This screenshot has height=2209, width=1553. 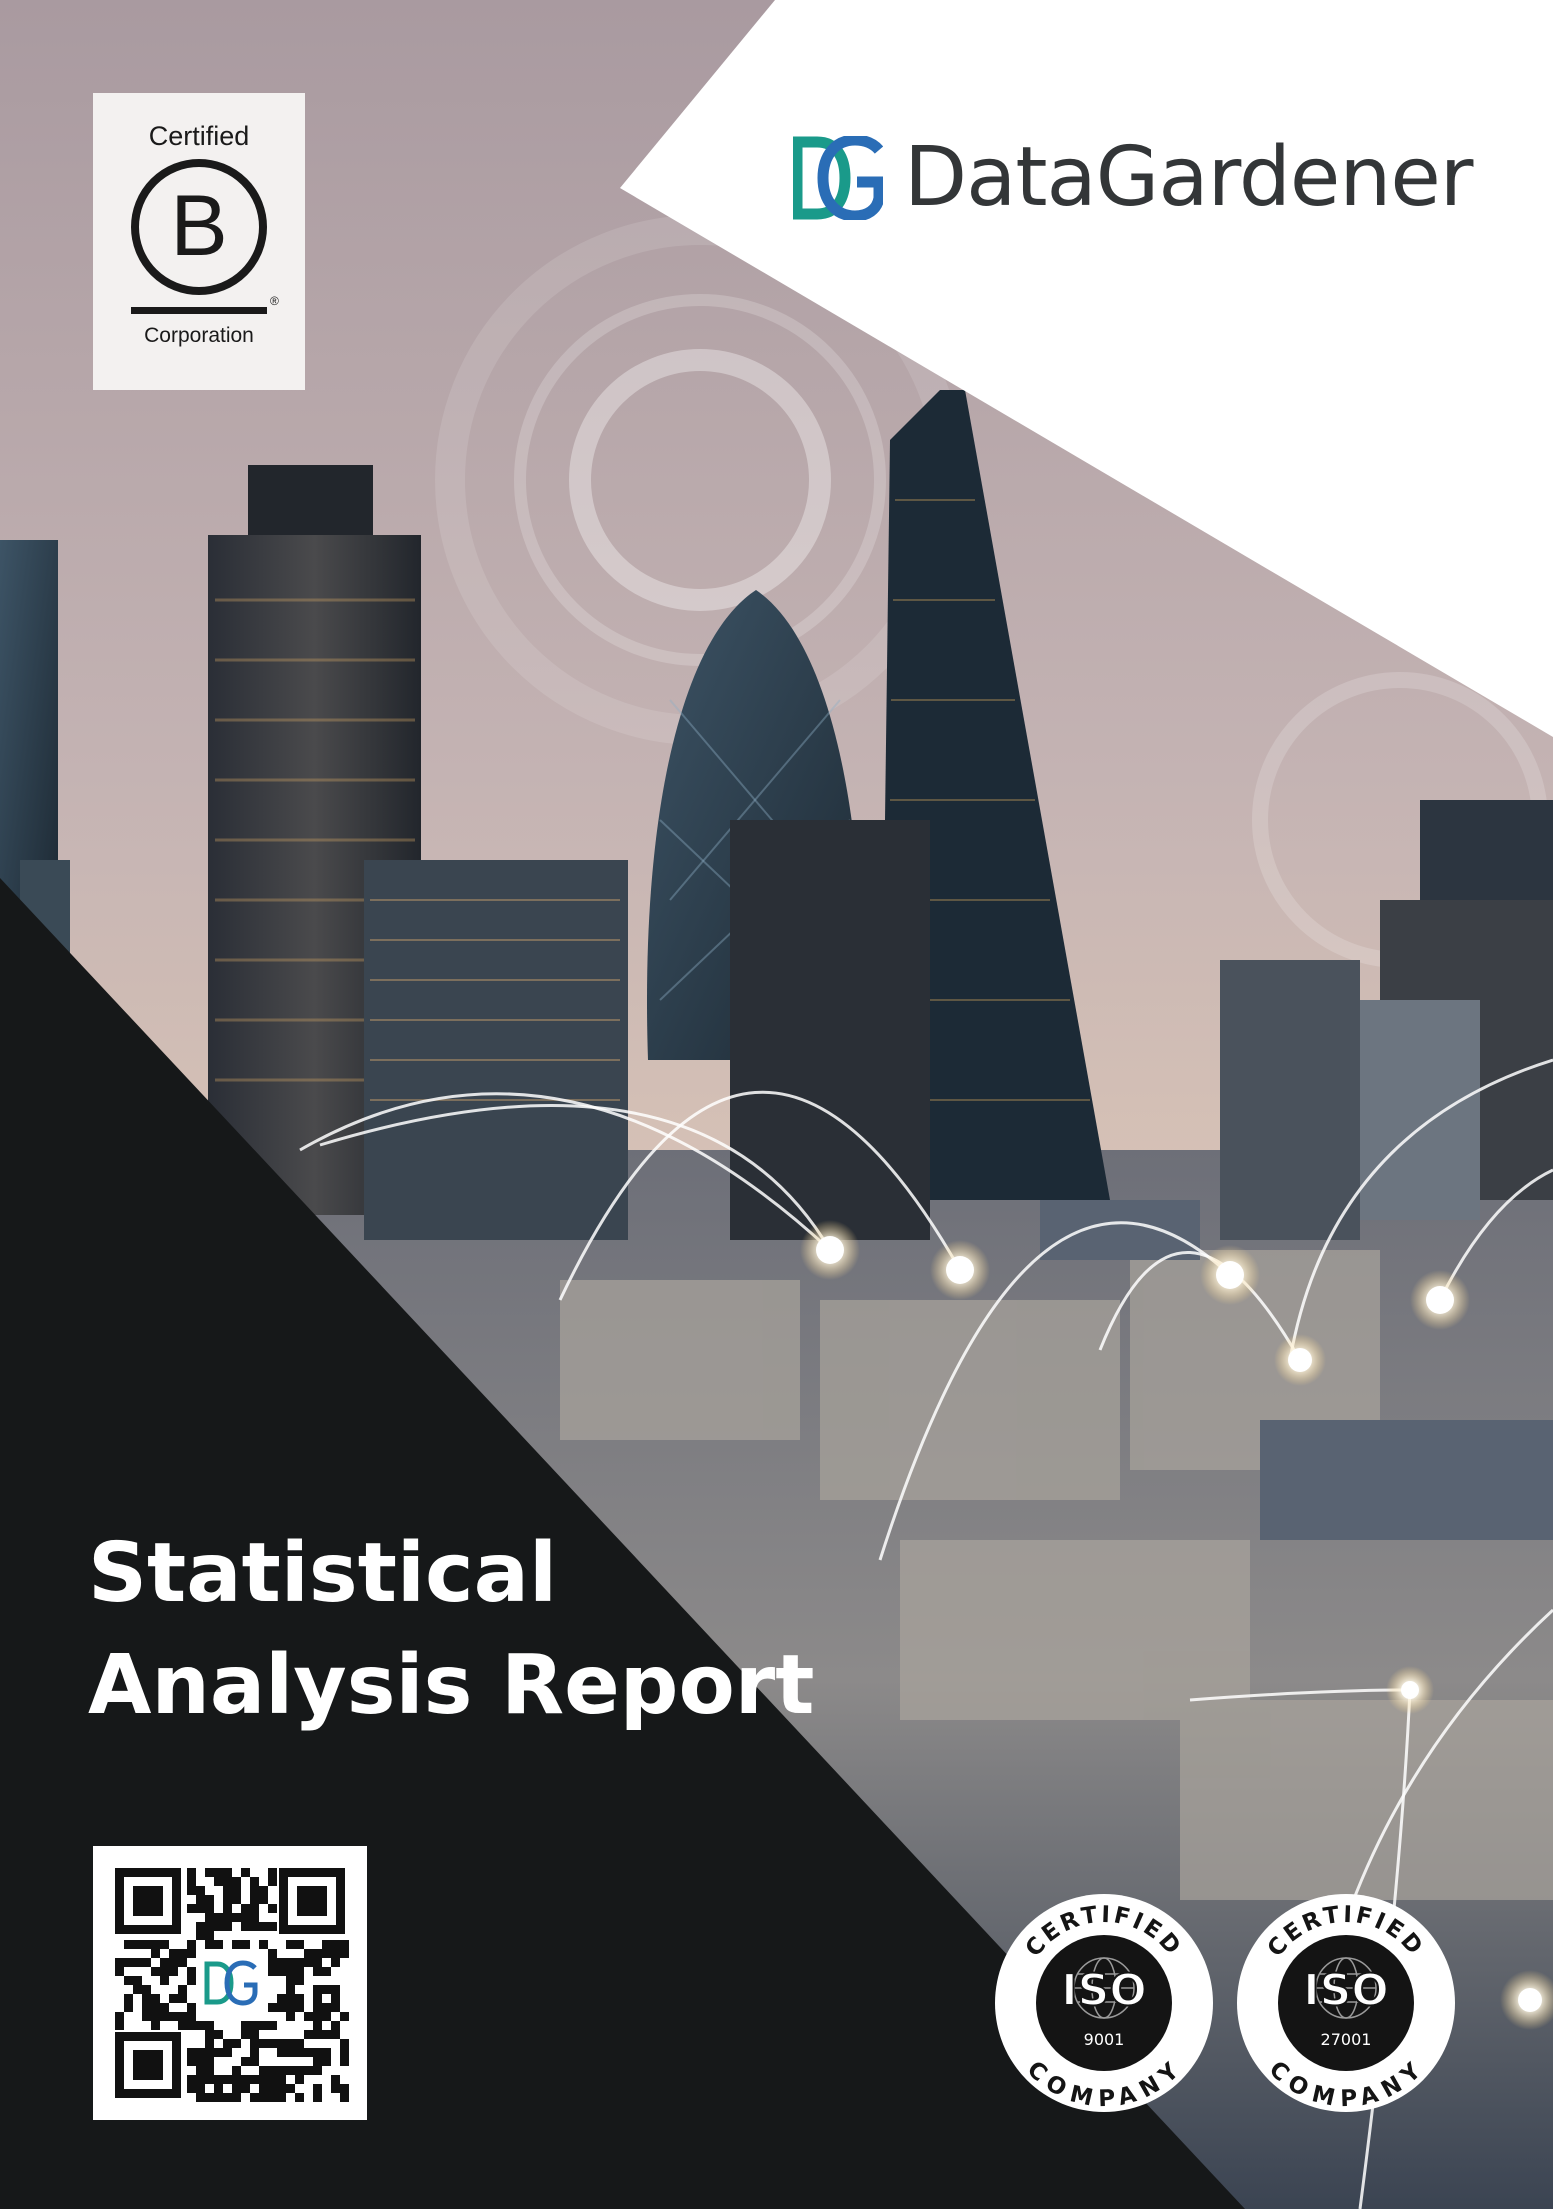 I want to click on iso-27001-mark: ISO, so click(x=1345, y=1990).